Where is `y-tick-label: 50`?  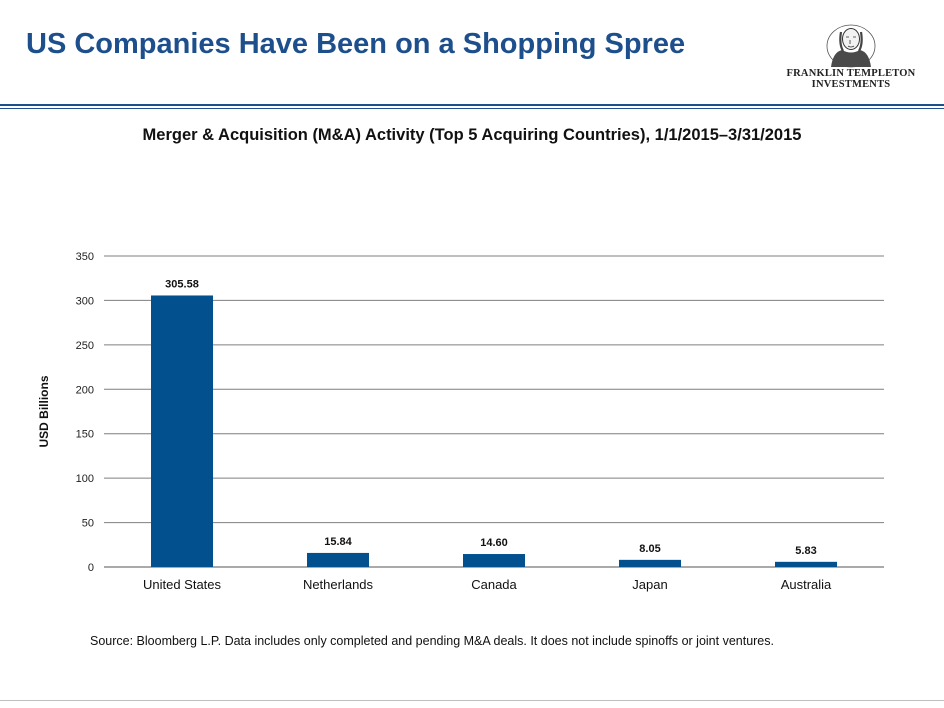
y-tick-label: 50 is located at coordinates (88, 524).